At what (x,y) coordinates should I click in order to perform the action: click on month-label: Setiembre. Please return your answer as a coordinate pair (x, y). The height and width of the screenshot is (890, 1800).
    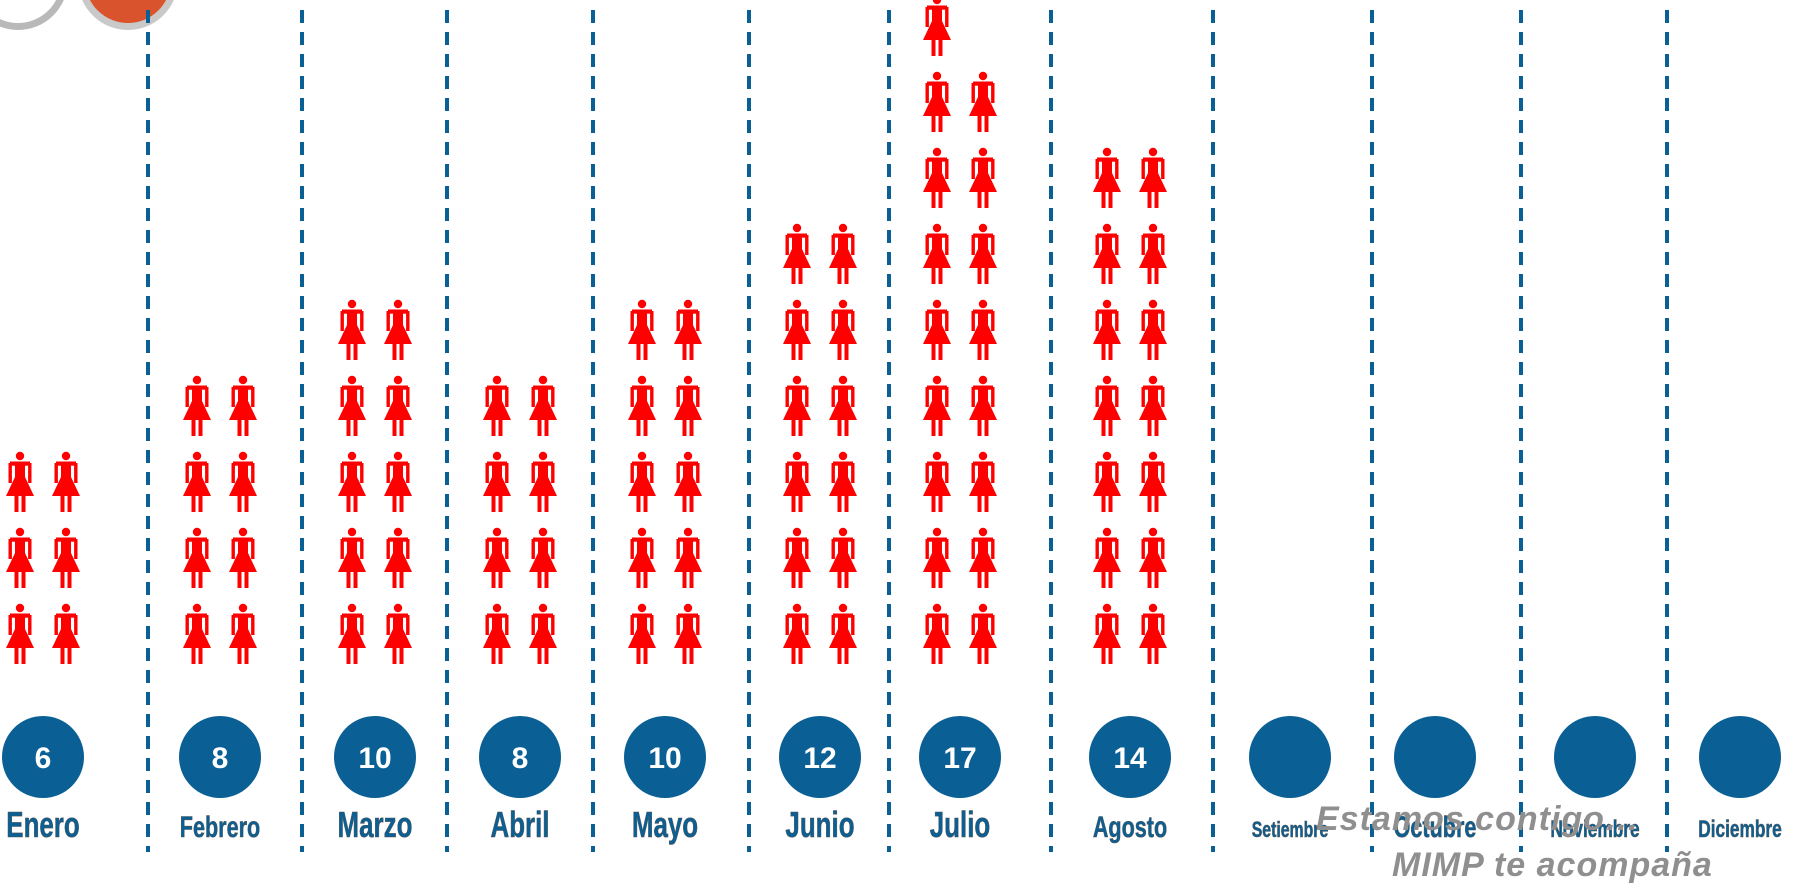
    Looking at the image, I should click on (1290, 831).